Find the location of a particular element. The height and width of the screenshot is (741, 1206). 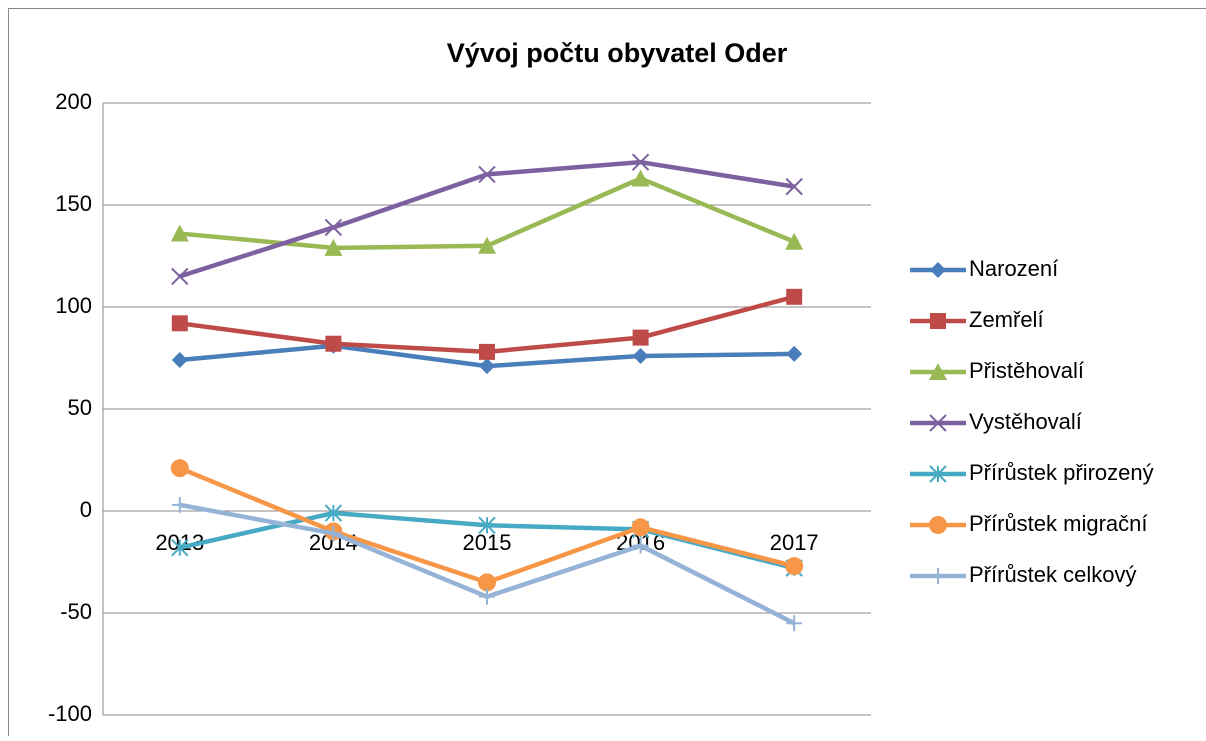

legend-label: Přírůstek migrační is located at coordinates (1058, 523).